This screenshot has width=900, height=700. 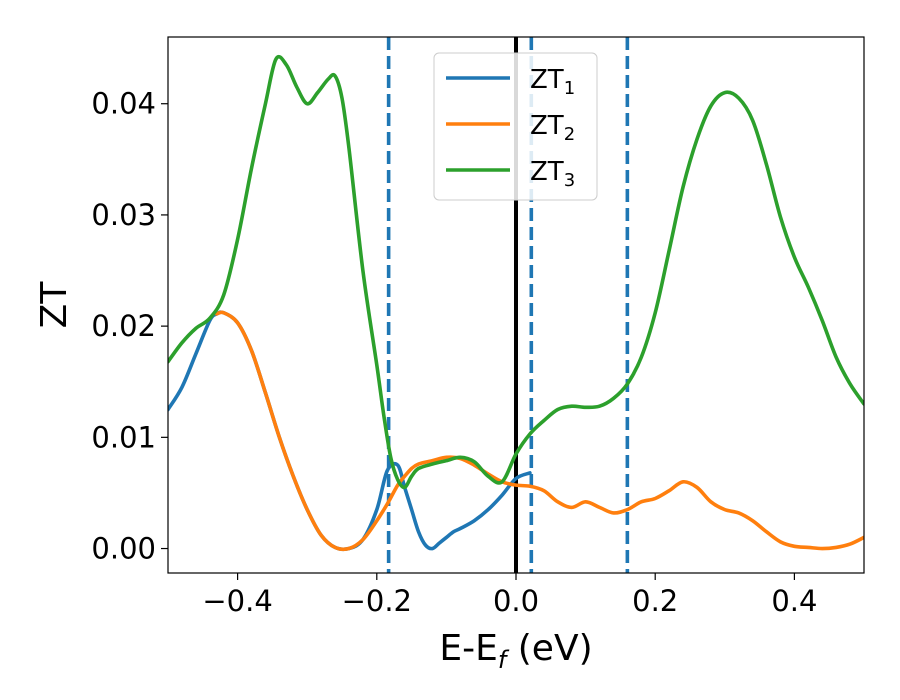 What do you see at coordinates (552, 82) in the screenshot?
I see `legend-label-zt1: ZT1` at bounding box center [552, 82].